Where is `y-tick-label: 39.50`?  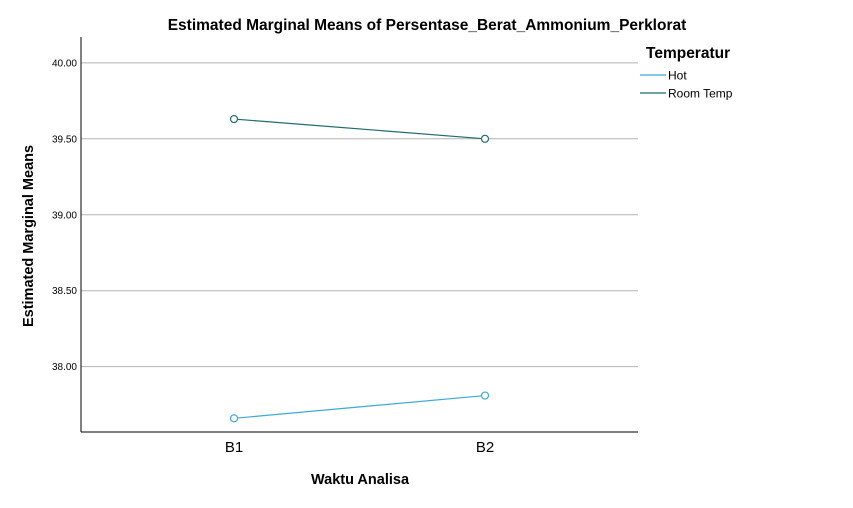 y-tick-label: 39.50 is located at coordinates (64, 139).